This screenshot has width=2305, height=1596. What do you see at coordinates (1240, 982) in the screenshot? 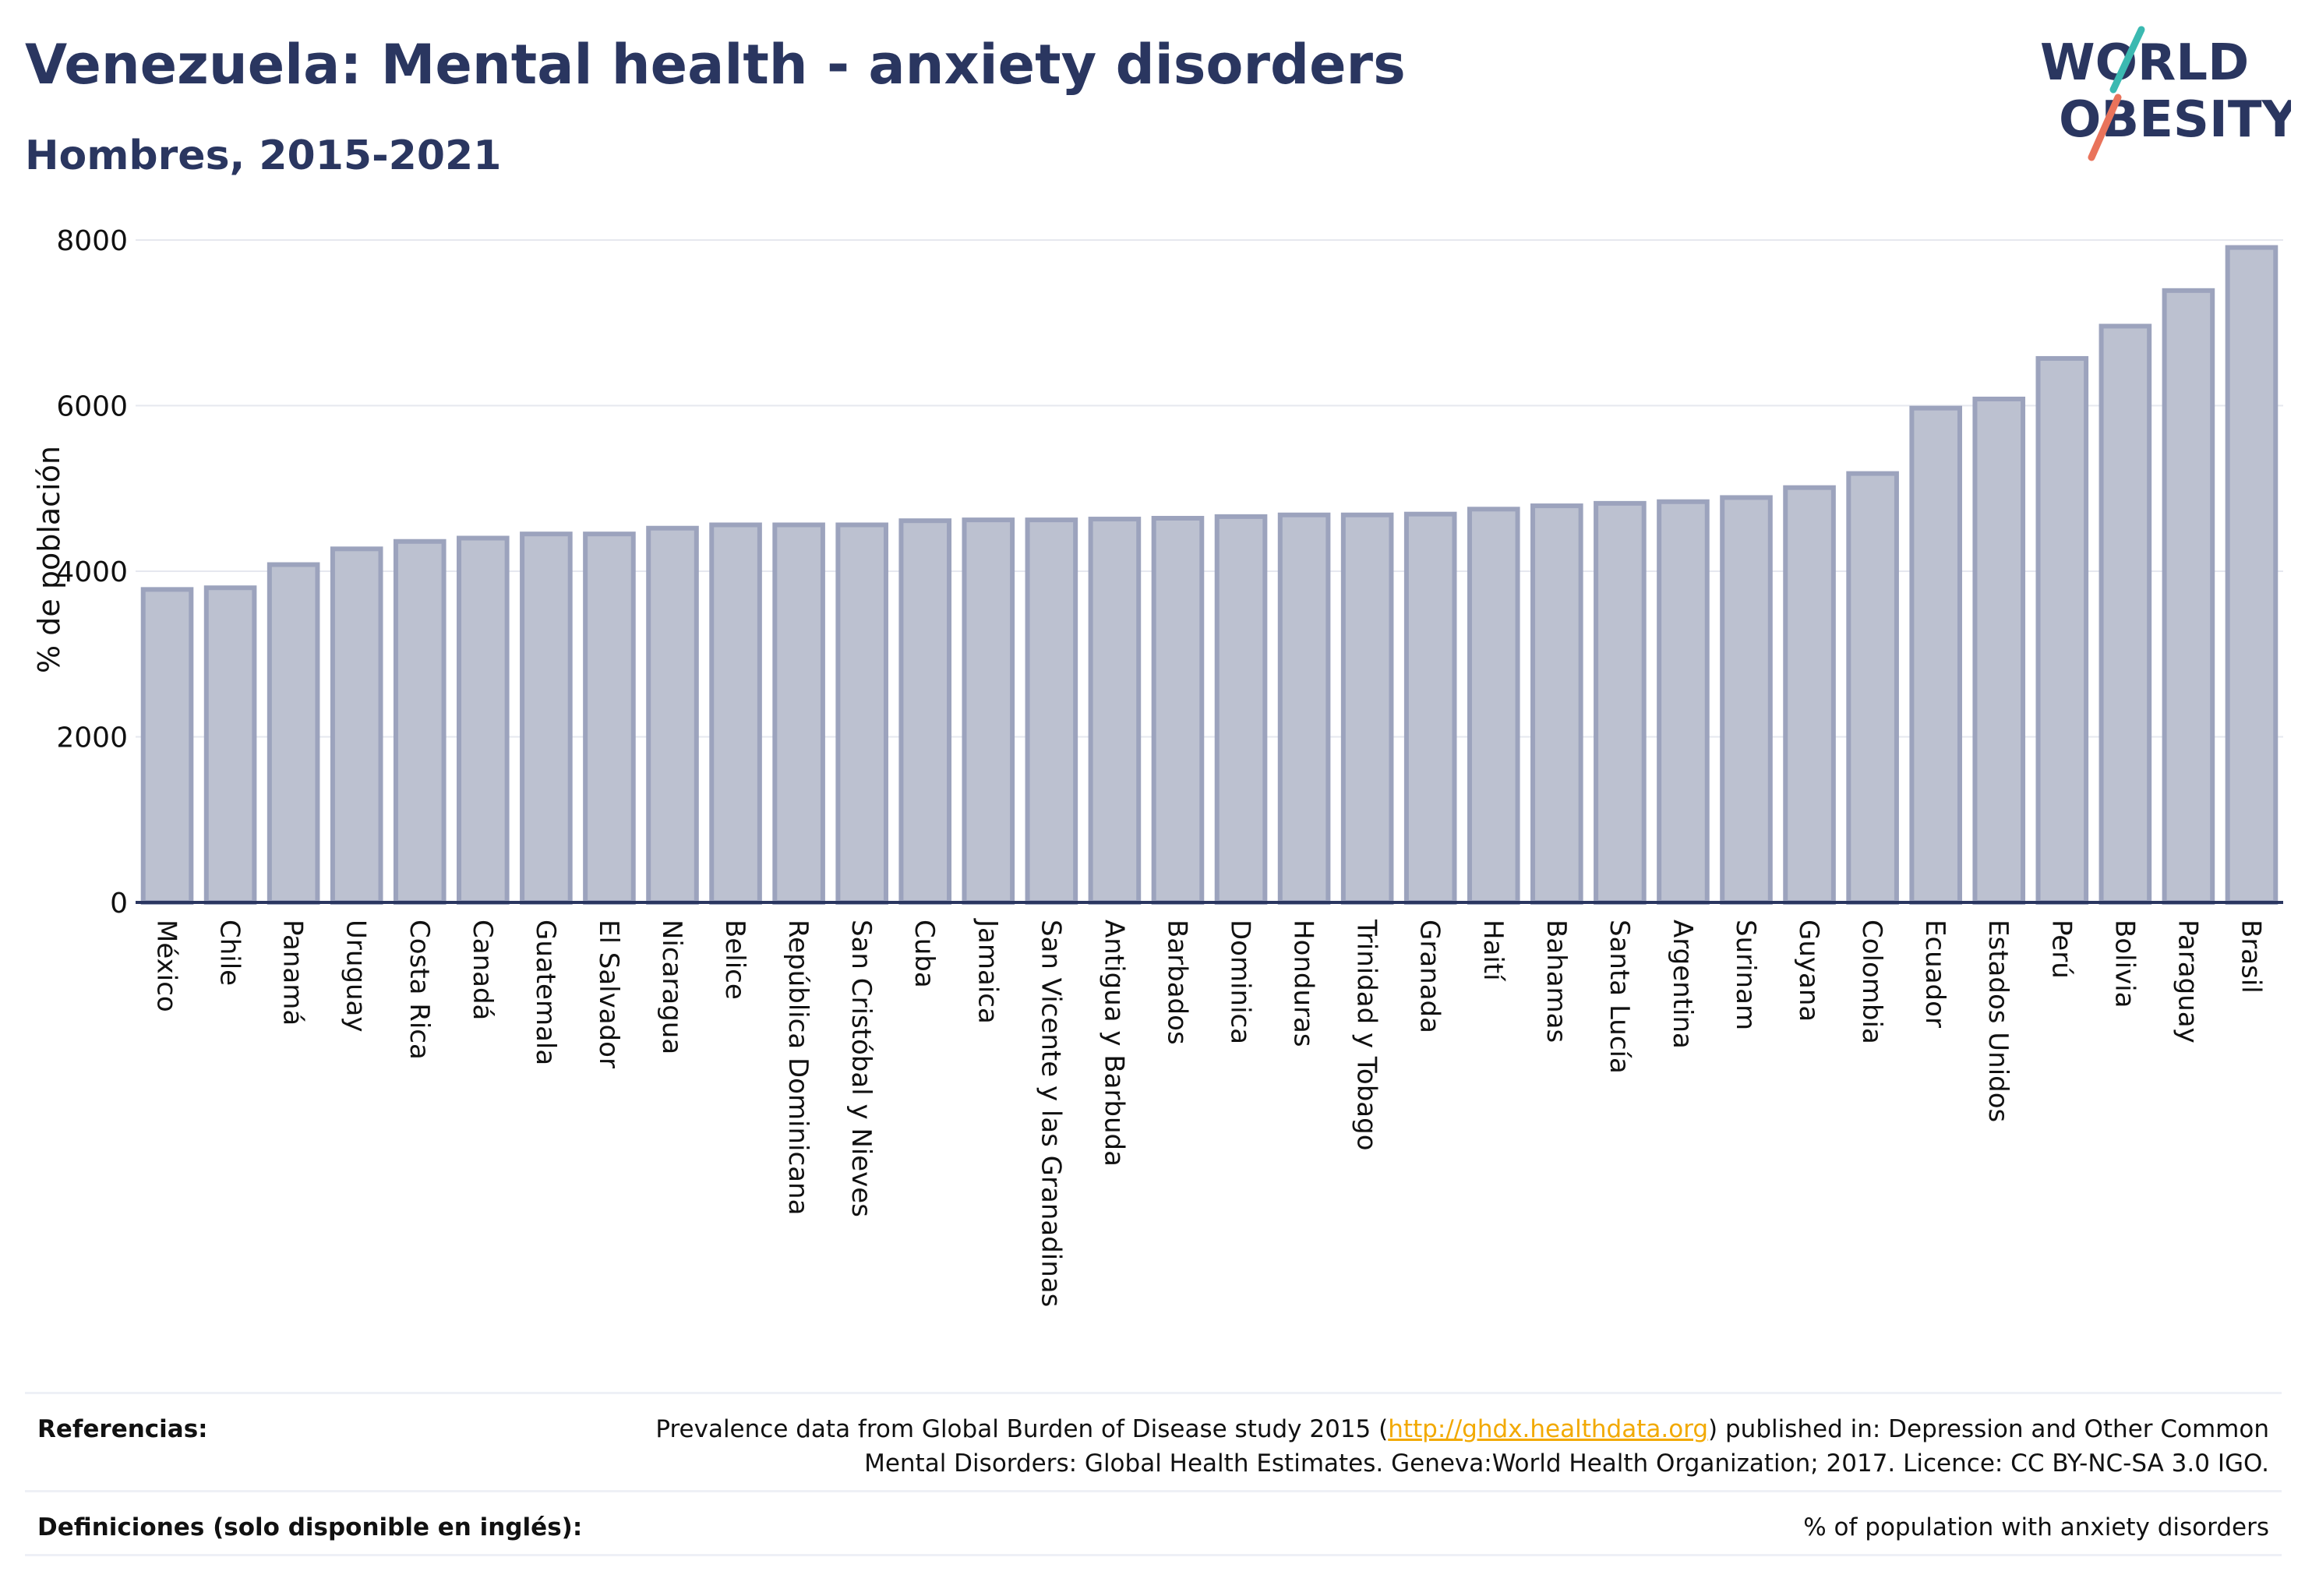
I see `x-tick-label: Dominica` at bounding box center [1240, 982].